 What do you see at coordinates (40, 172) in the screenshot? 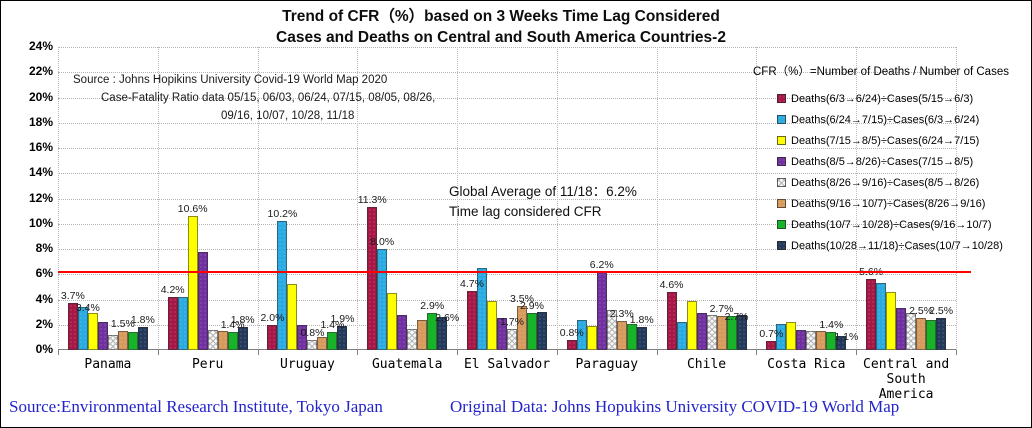
I see `y-axis-tick-label: 14%` at bounding box center [40, 172].